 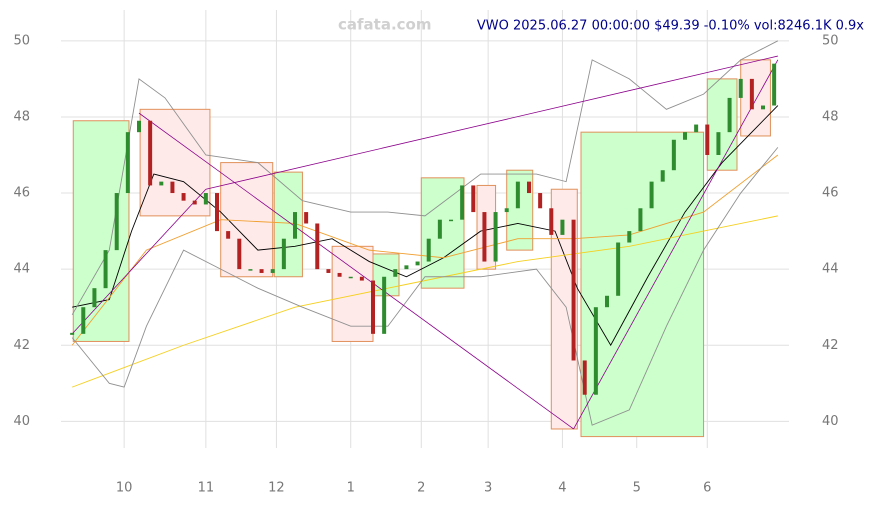 What do you see at coordinates (276, 488) in the screenshot?
I see `x-tick-label: 12` at bounding box center [276, 488].